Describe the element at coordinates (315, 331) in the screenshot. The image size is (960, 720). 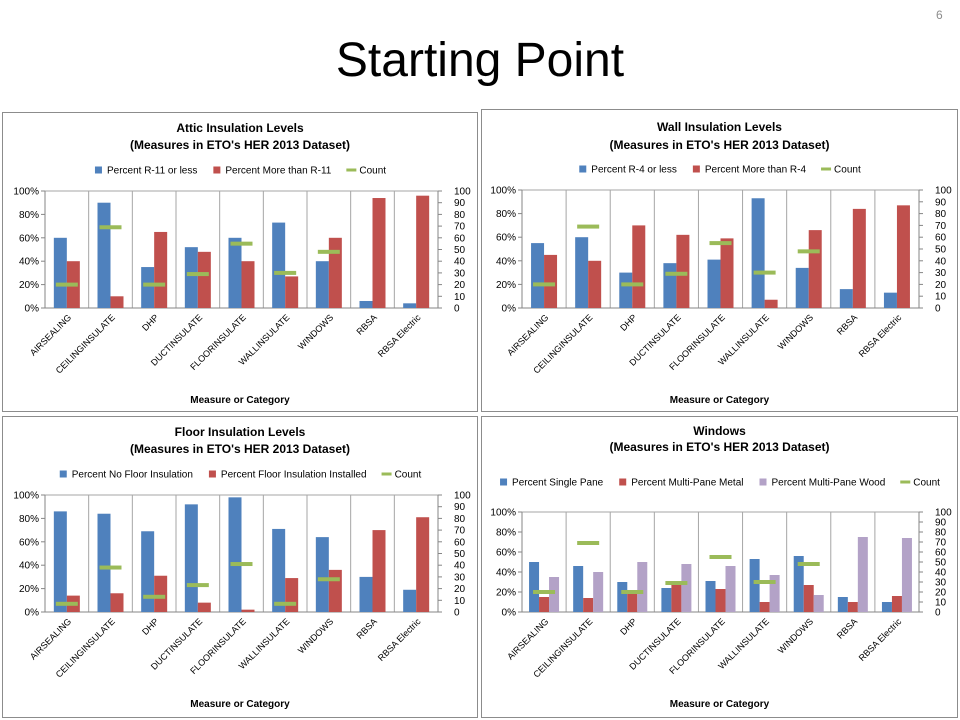
I see `x-tick-label: WINDOWS` at that location.